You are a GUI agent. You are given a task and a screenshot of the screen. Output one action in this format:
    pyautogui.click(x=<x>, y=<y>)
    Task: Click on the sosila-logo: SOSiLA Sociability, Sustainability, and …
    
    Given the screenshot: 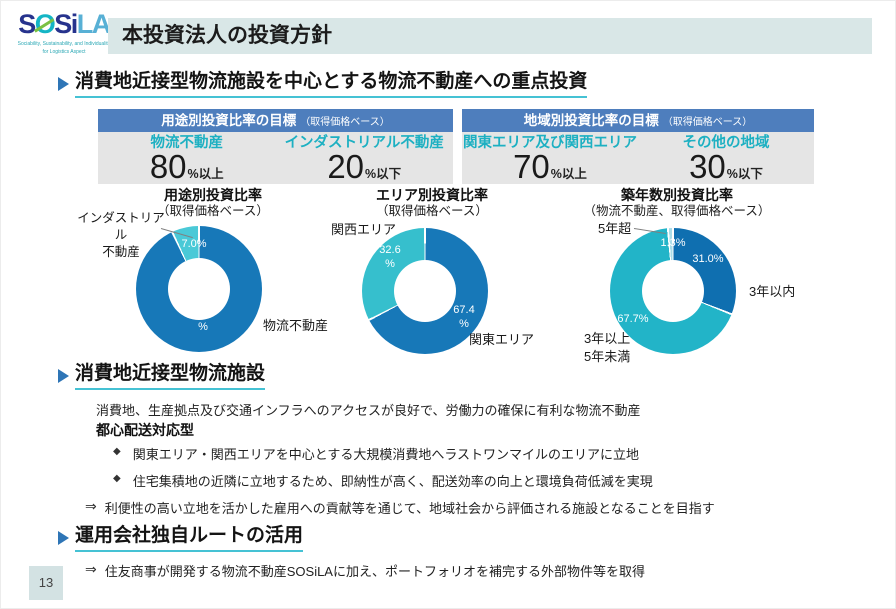 What is the action you would take?
    pyautogui.click(x=64, y=33)
    